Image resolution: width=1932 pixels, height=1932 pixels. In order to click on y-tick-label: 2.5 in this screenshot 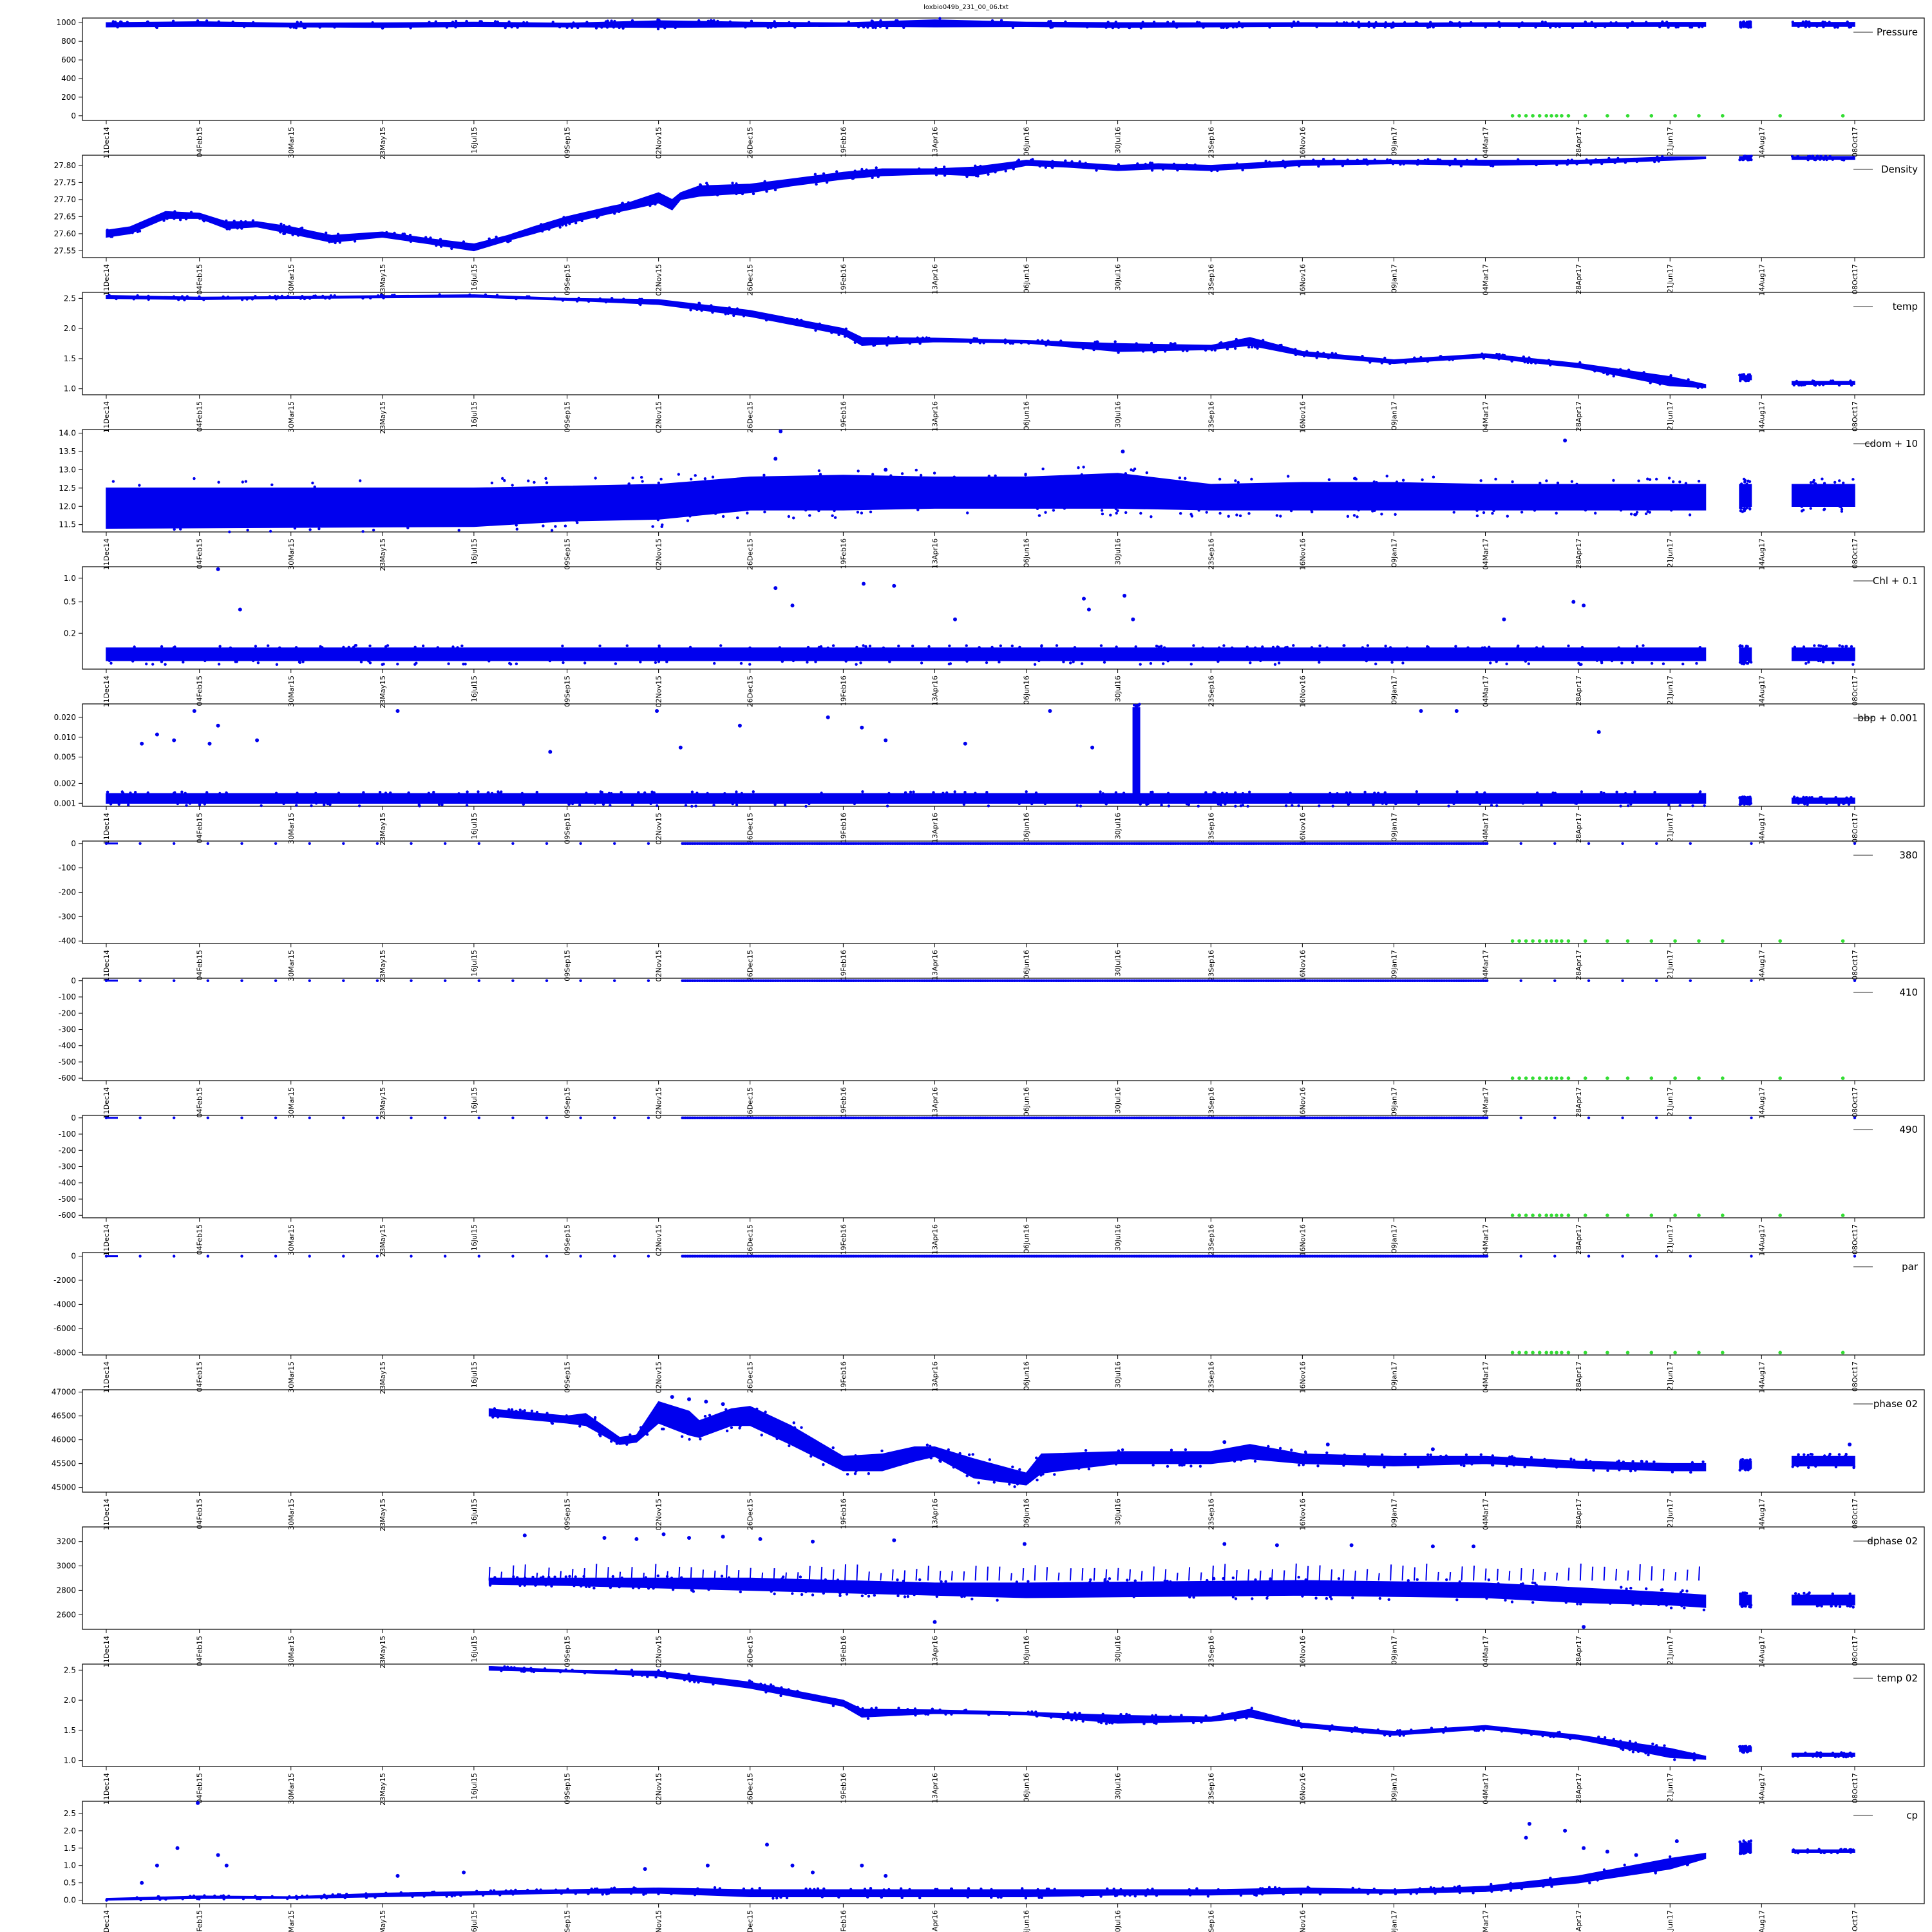, I will do `click(70, 1669)`.